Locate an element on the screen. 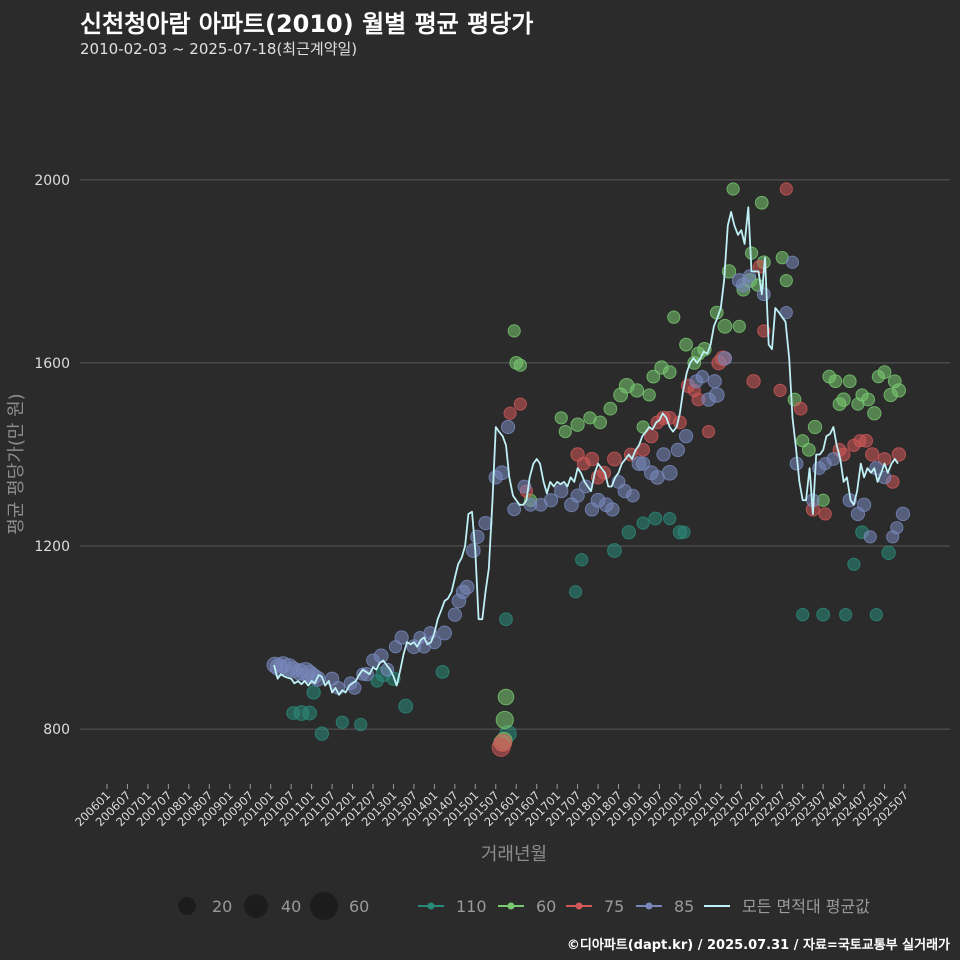 This screenshot has width=960, height=960. legend-label-60: 60 is located at coordinates (546, 906).